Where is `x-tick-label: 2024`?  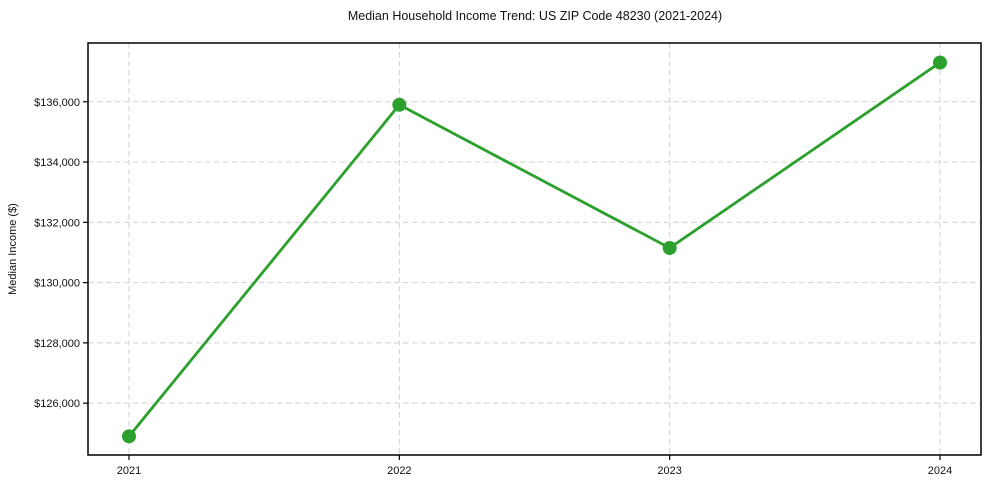
x-tick-label: 2024 is located at coordinates (940, 471).